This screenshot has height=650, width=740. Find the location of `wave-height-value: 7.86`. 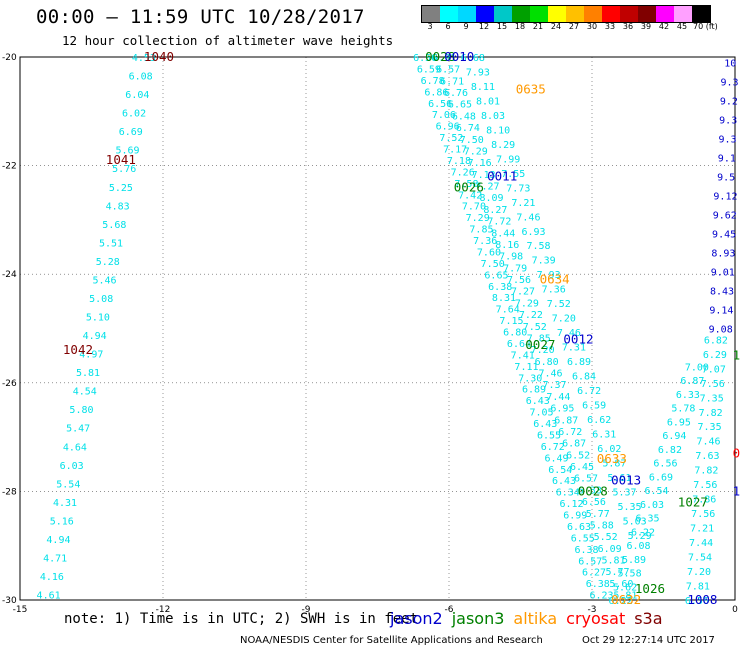

wave-height-value: 7.86 is located at coordinates (704, 500).